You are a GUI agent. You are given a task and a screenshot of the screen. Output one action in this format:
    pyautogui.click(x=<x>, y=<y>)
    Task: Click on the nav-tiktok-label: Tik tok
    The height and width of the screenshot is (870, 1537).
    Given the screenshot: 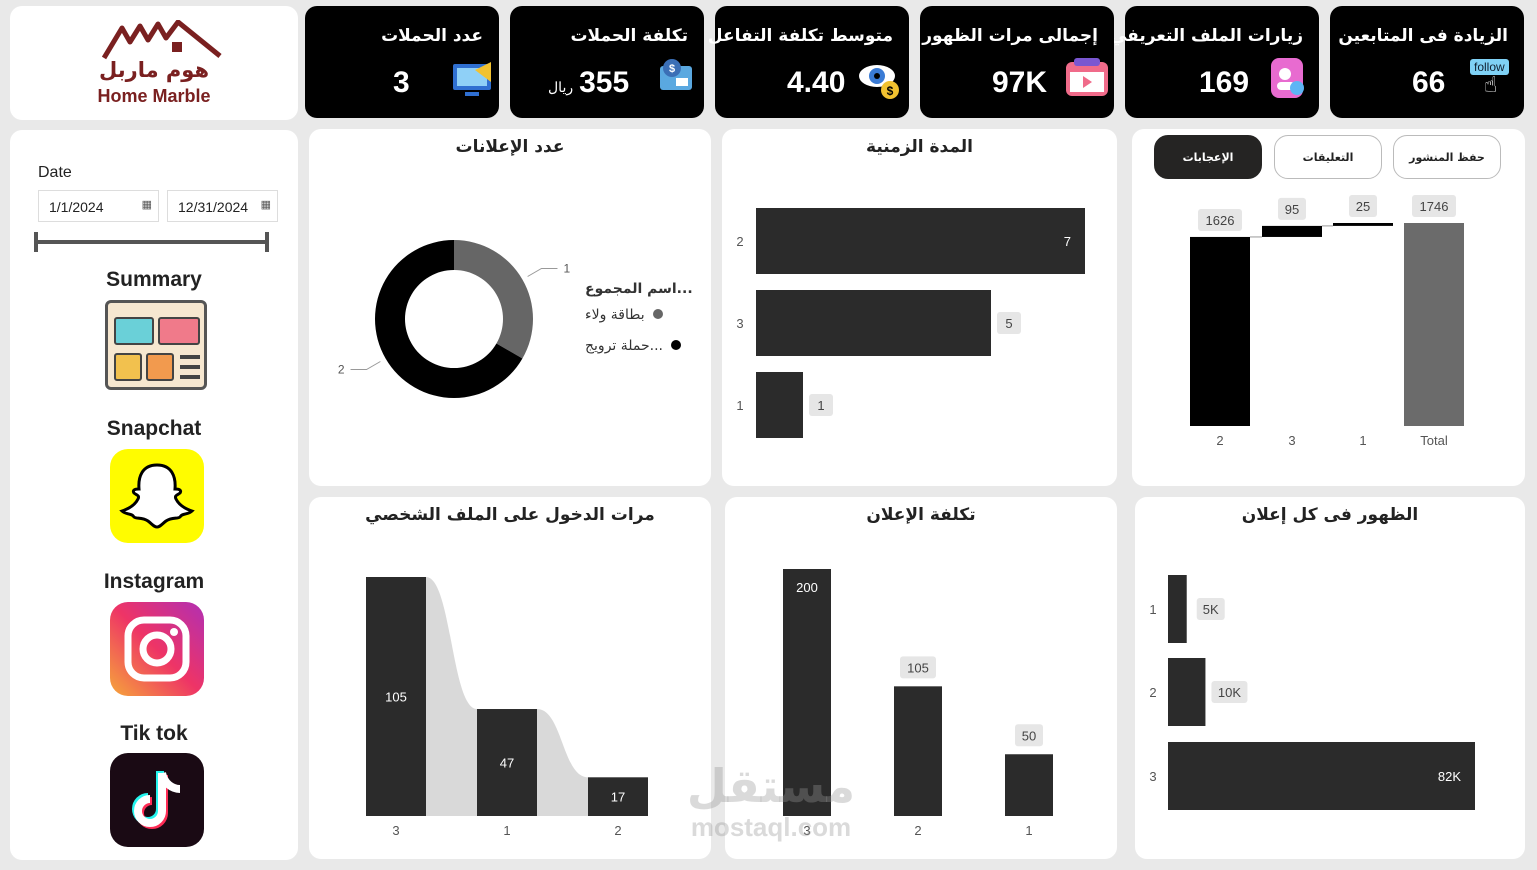 What is the action you would take?
    pyautogui.click(x=154, y=733)
    